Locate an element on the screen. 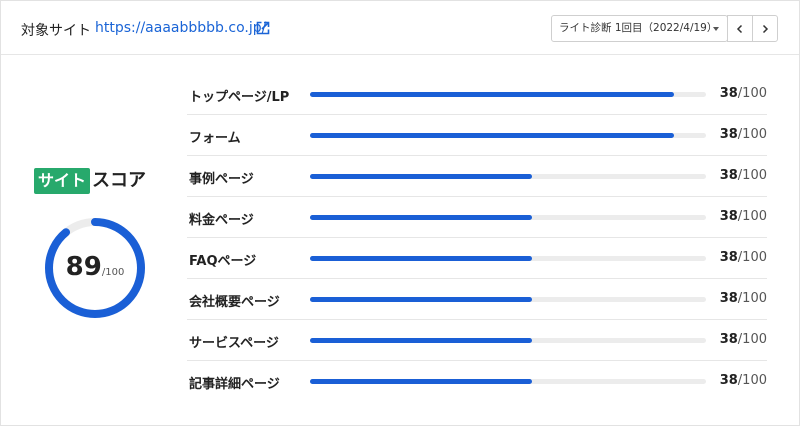 The height and width of the screenshot is (426, 800). page-score-label: 料金ページ is located at coordinates (221, 220).